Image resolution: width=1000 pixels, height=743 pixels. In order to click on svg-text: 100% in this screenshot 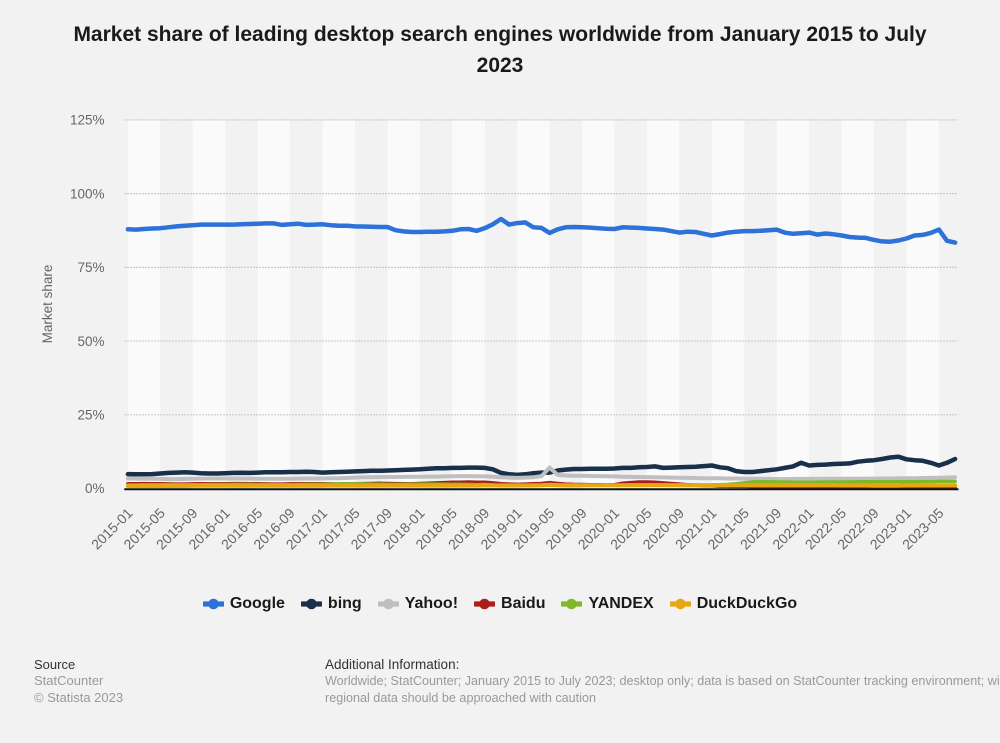, I will do `click(87, 193)`.